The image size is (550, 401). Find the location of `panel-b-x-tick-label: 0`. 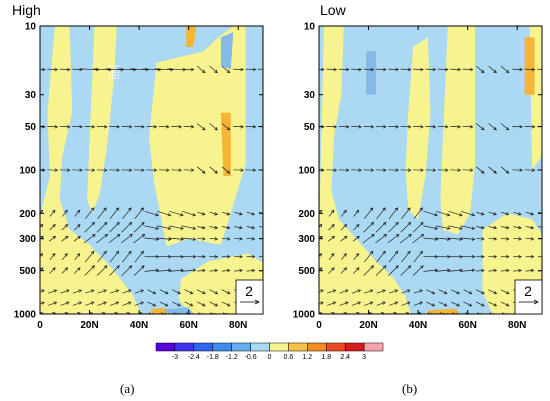

panel-b-x-tick-label: 0 is located at coordinates (319, 325).